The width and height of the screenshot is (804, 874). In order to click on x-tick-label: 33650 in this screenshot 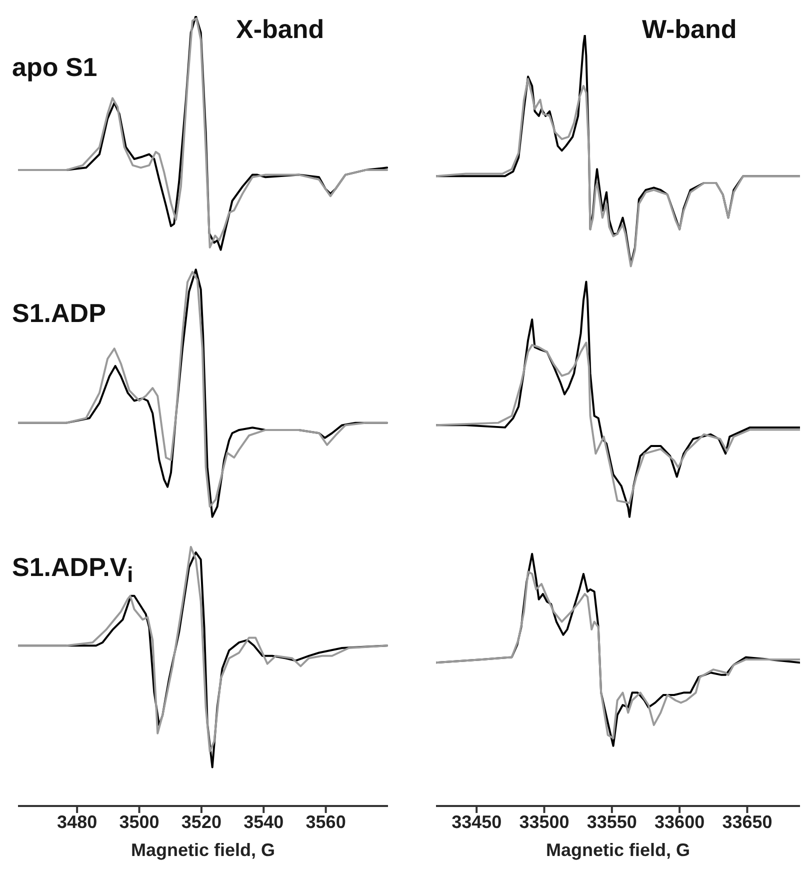, I will do `click(747, 822)`.